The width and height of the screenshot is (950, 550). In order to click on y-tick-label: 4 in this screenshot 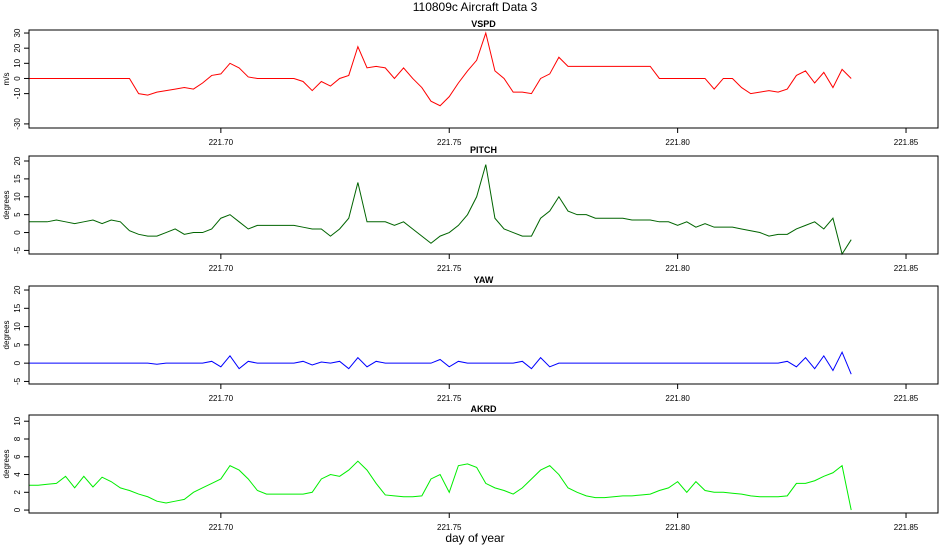, I will do `click(17, 474)`.